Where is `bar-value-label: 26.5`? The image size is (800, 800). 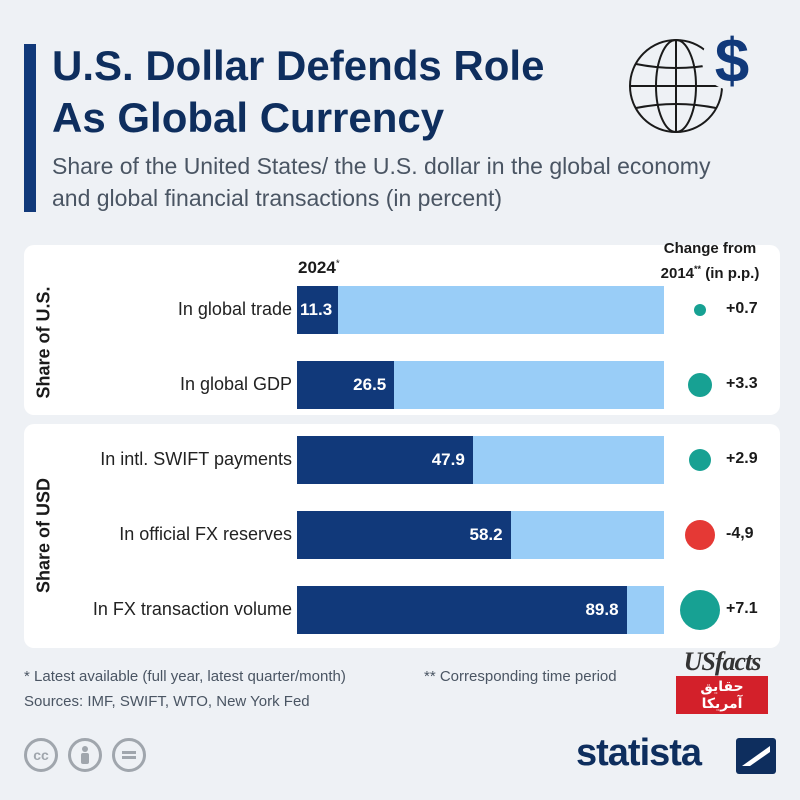 bar-value-label: 26.5 is located at coordinates (370, 384).